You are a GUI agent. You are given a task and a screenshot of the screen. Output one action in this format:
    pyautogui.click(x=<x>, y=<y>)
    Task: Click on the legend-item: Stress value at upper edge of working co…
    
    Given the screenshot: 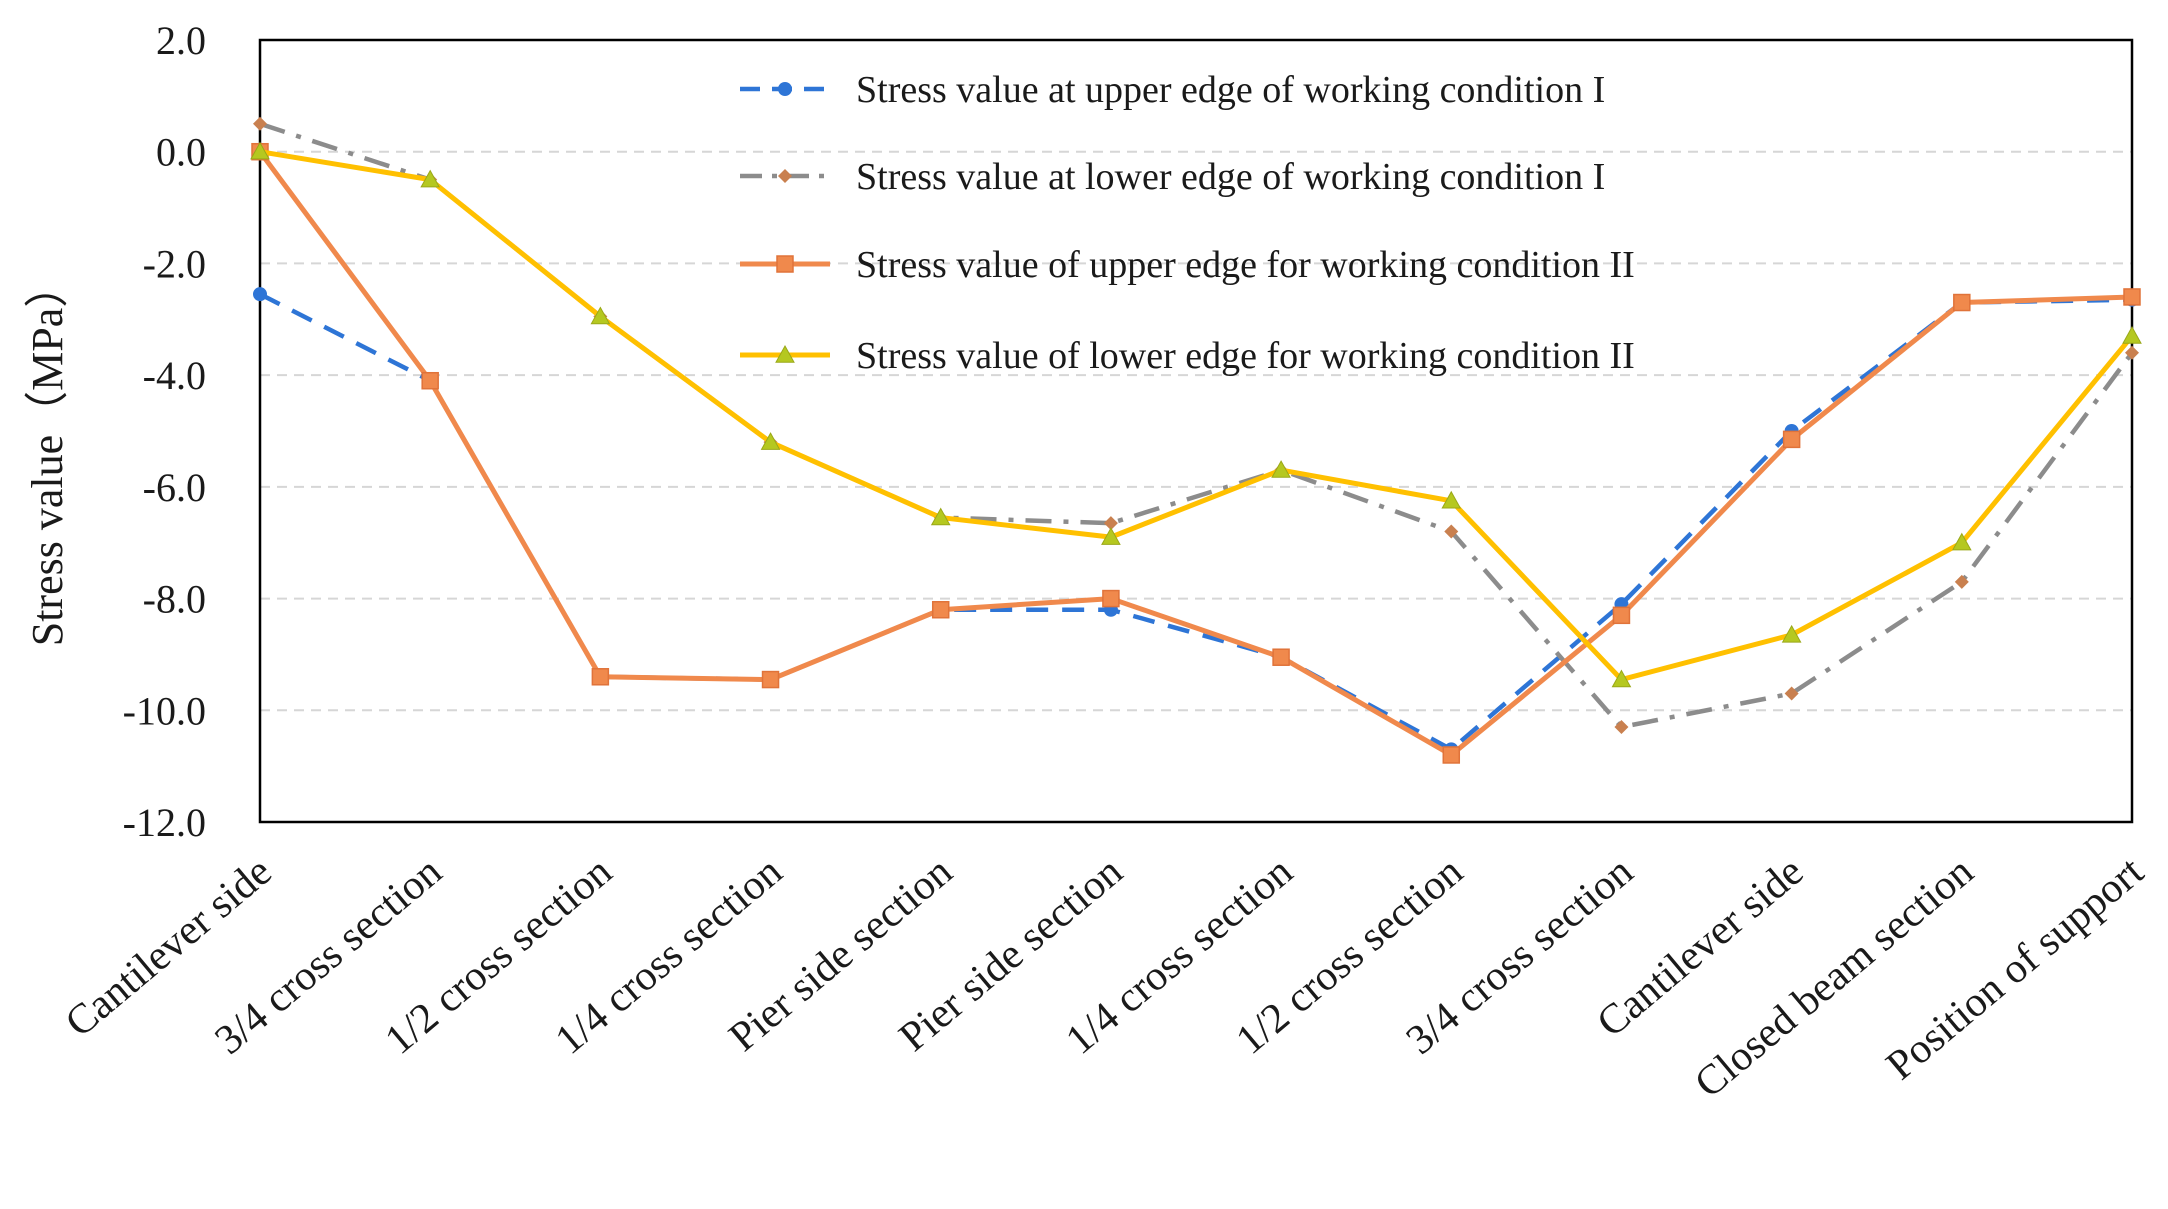 What is the action you would take?
    pyautogui.click(x=1172, y=90)
    